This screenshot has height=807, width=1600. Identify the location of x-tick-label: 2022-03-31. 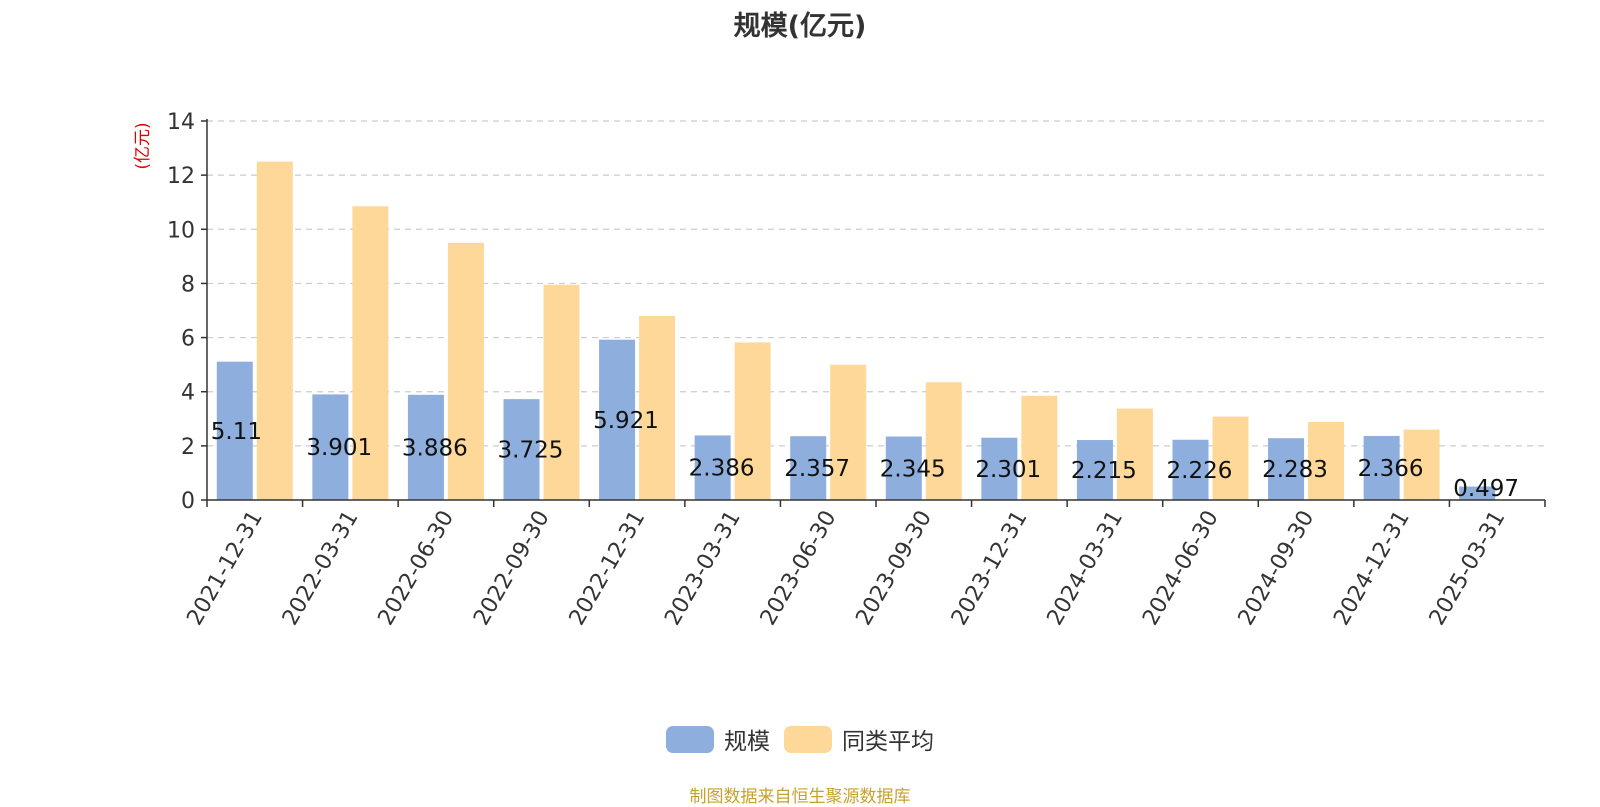
(321, 568).